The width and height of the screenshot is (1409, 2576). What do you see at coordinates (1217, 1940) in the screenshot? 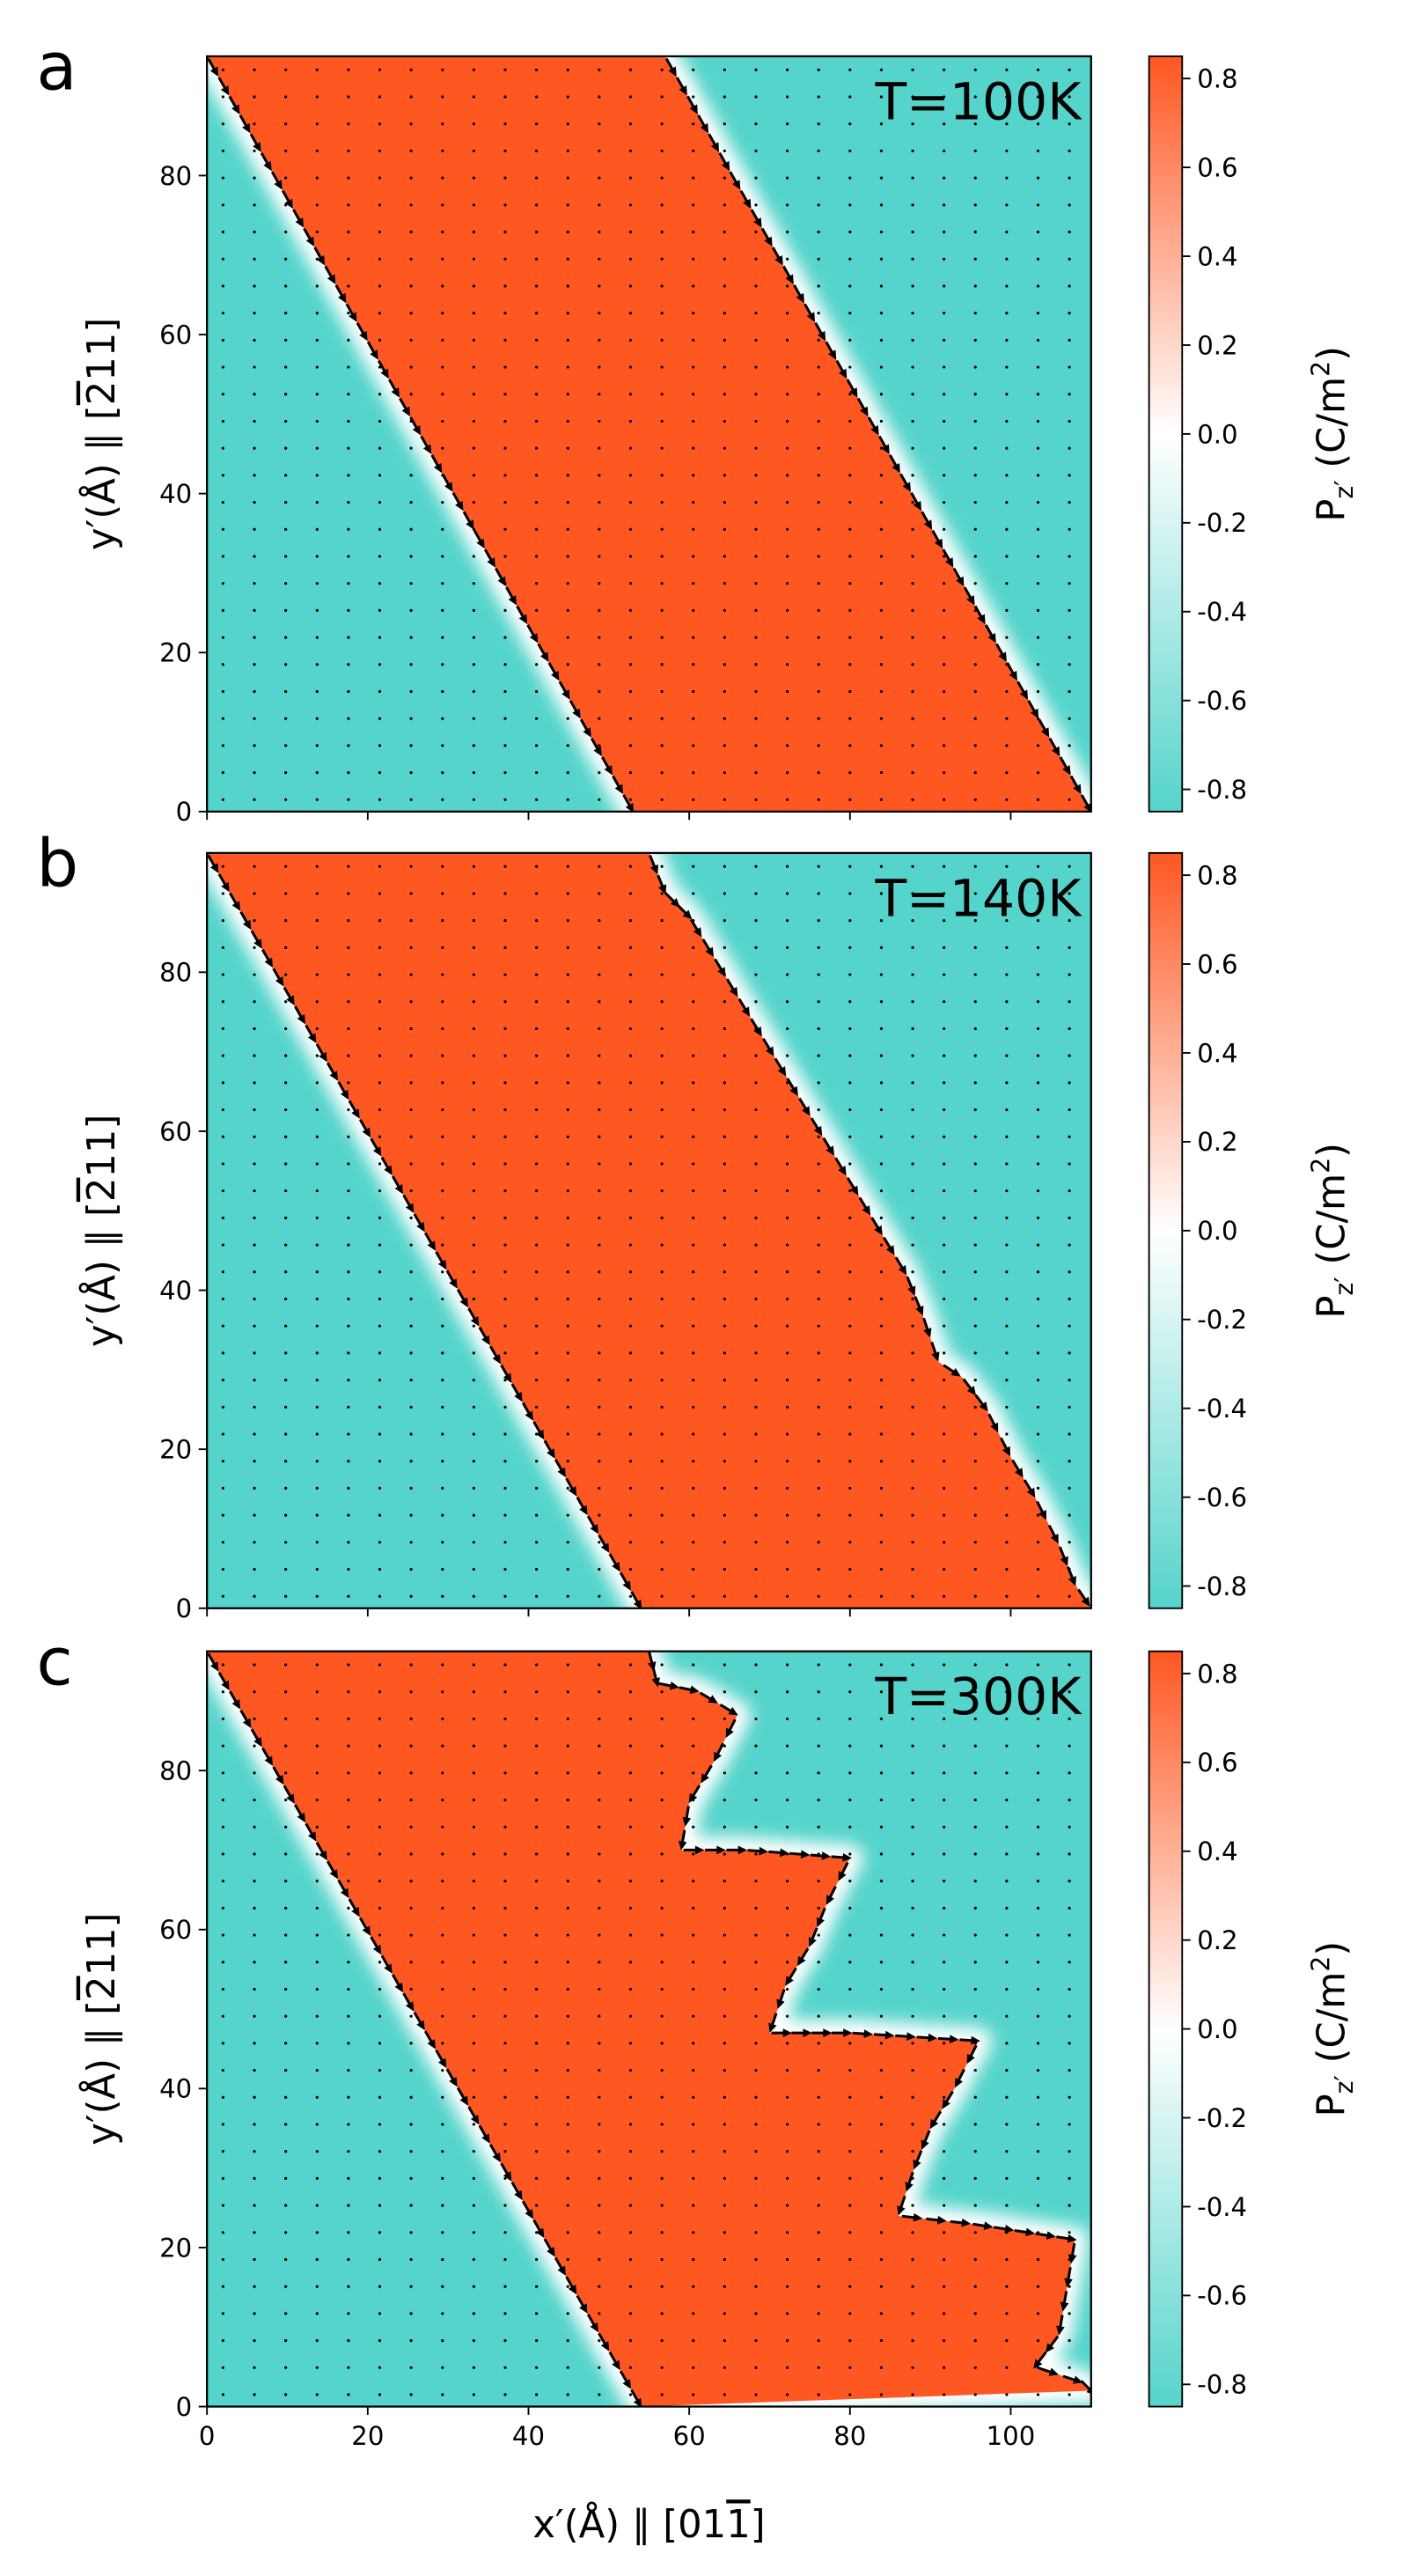
I see `colorbar-tick-label: 0.2` at bounding box center [1217, 1940].